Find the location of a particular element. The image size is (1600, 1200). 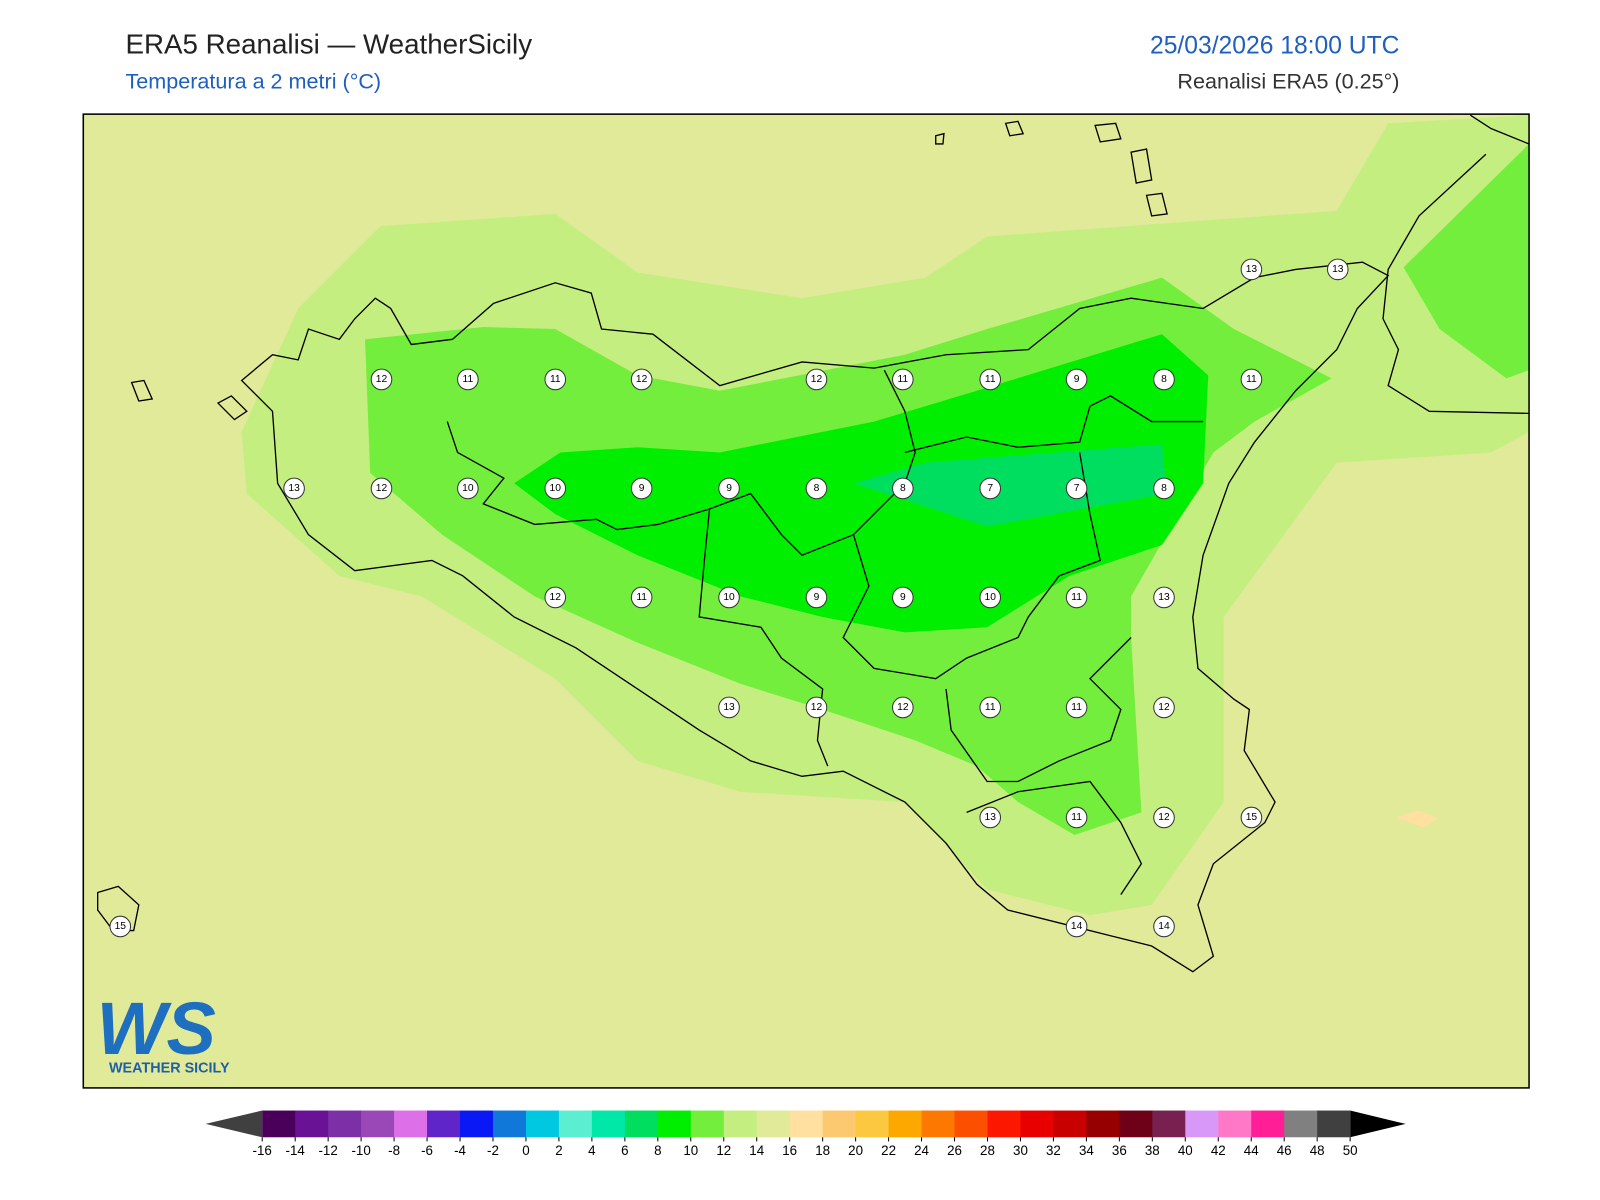

station-value: 10 is located at coordinates (468, 488).